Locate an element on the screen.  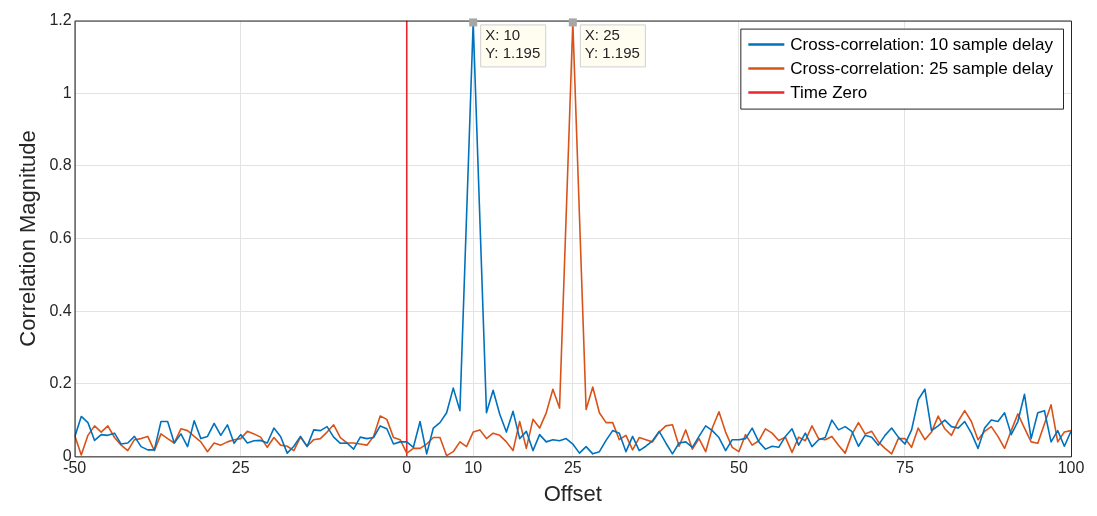
annotation: X: 25 Y: 1.195 is located at coordinates (612, 44).